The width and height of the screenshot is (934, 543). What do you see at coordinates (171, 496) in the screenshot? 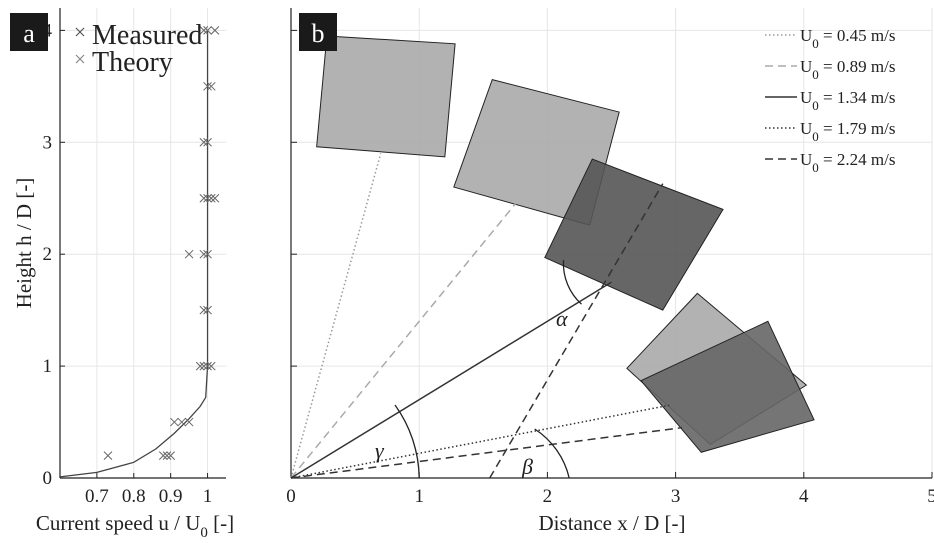
I see `x-tick-label-2: 0.9` at bounding box center [171, 496].